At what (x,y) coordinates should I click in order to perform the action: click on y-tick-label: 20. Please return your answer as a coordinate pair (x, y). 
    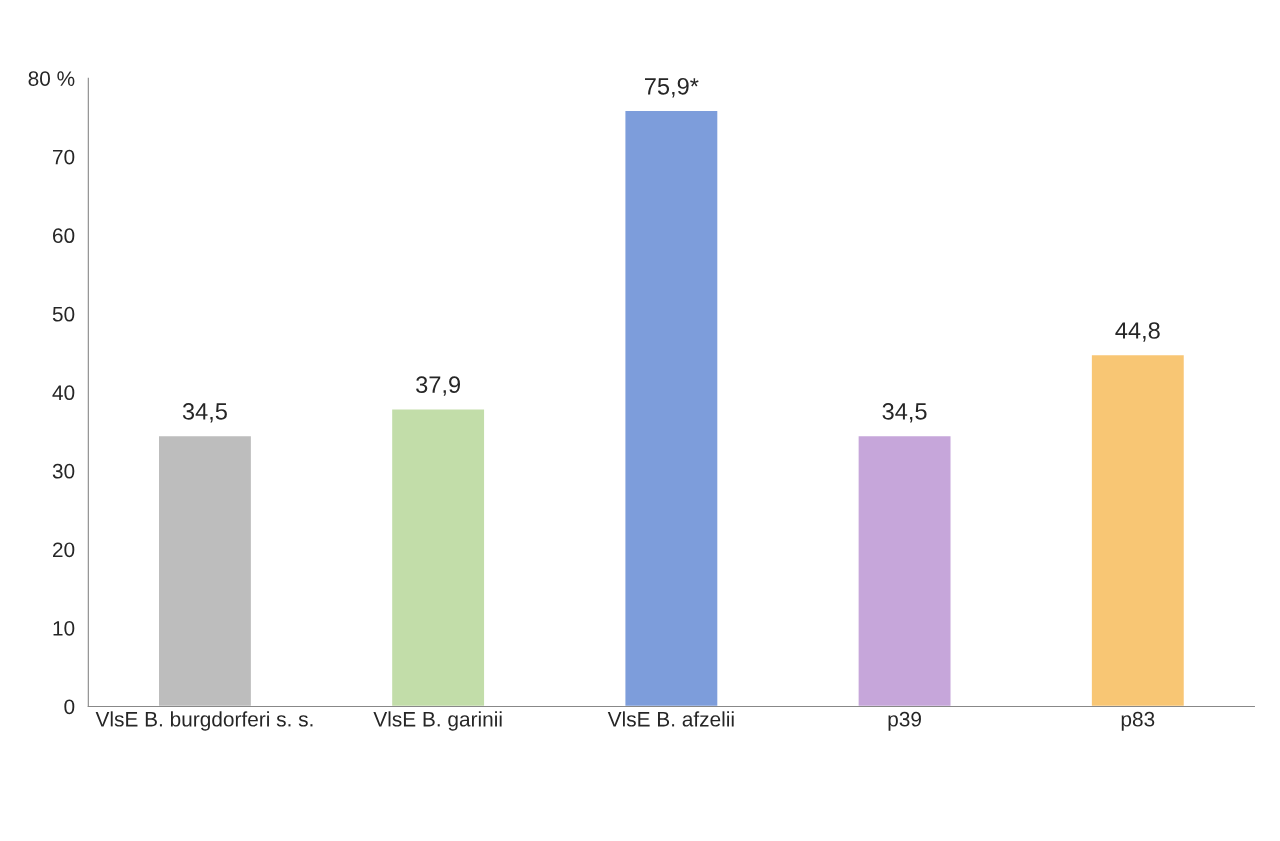
    Looking at the image, I should click on (64, 550).